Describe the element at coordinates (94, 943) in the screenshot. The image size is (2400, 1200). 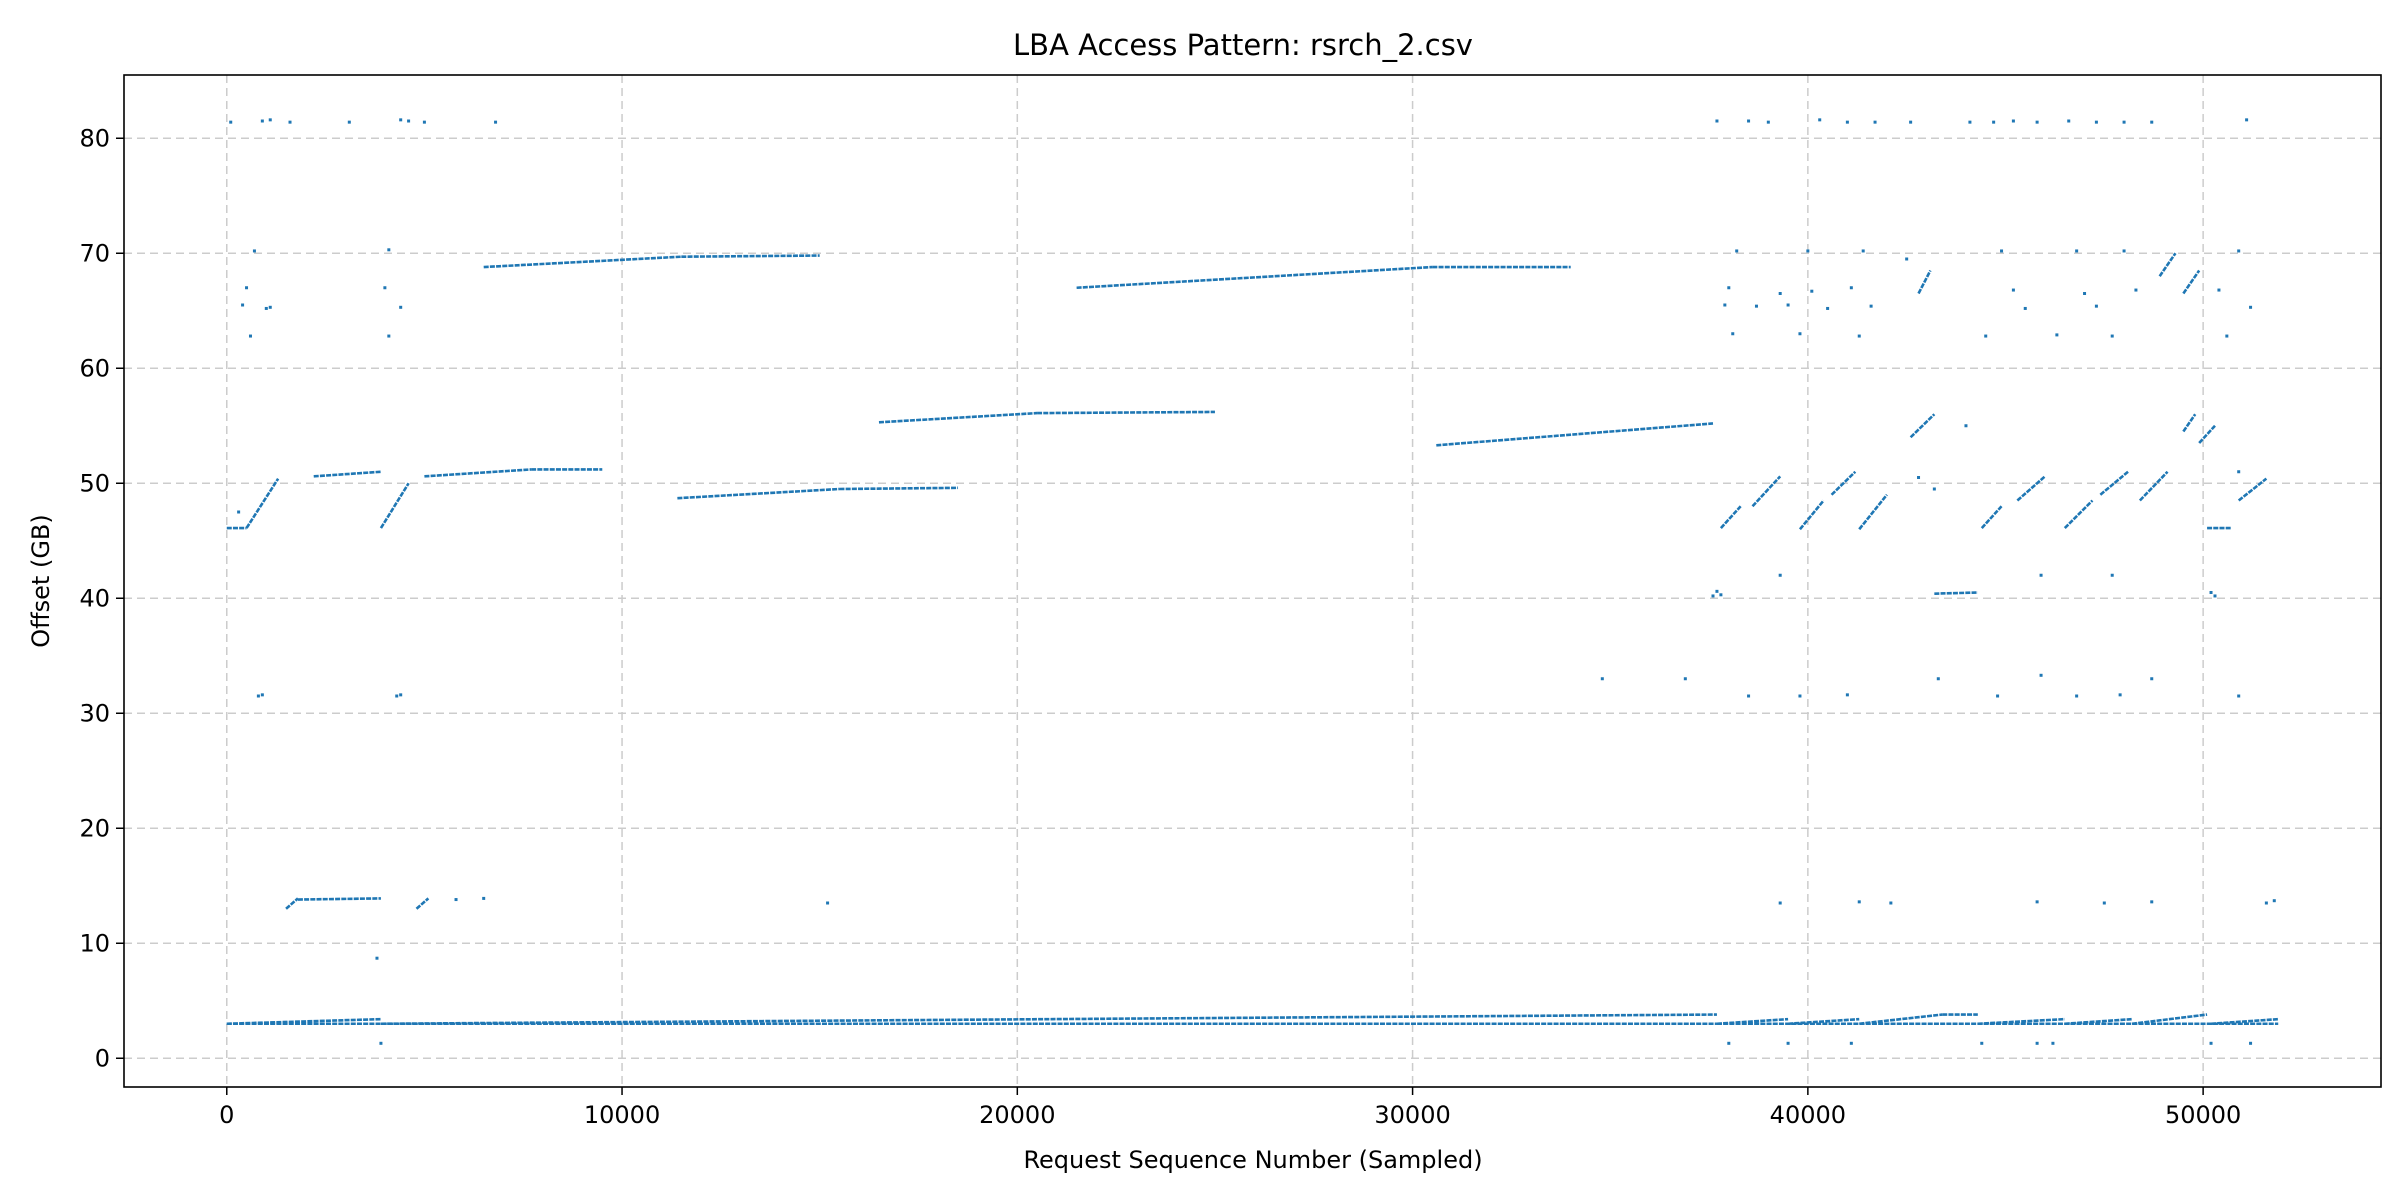
I see `y-tick-label: 10` at that location.